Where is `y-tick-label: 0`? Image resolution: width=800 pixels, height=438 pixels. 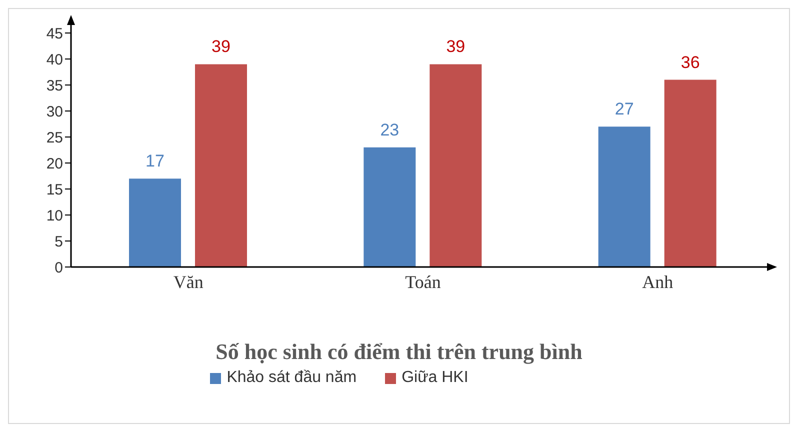 y-tick-label: 0 is located at coordinates (58, 267).